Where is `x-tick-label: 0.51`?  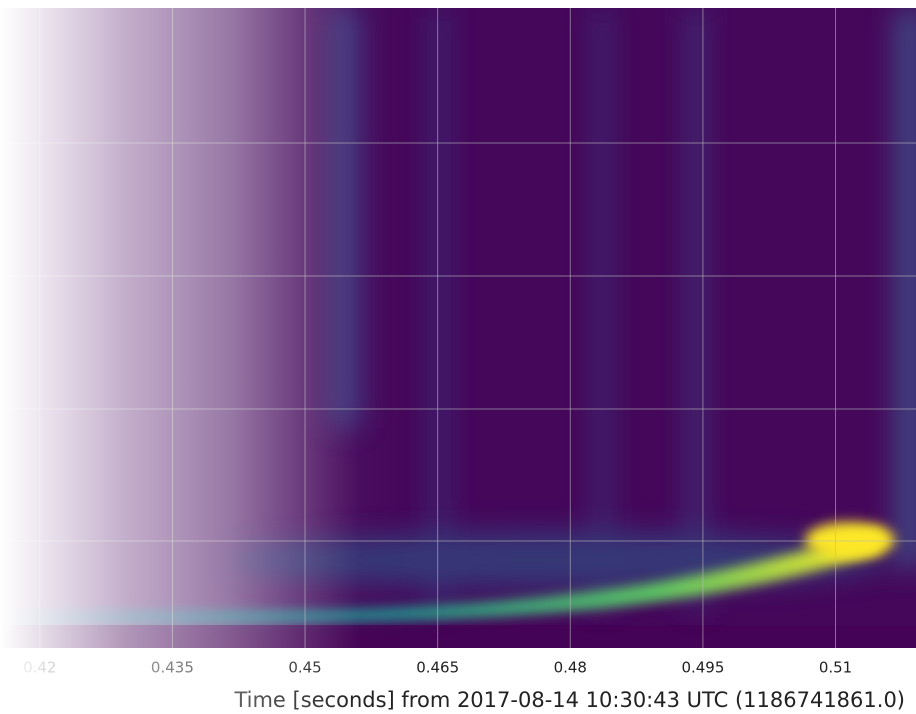 x-tick-label: 0.51 is located at coordinates (835, 668).